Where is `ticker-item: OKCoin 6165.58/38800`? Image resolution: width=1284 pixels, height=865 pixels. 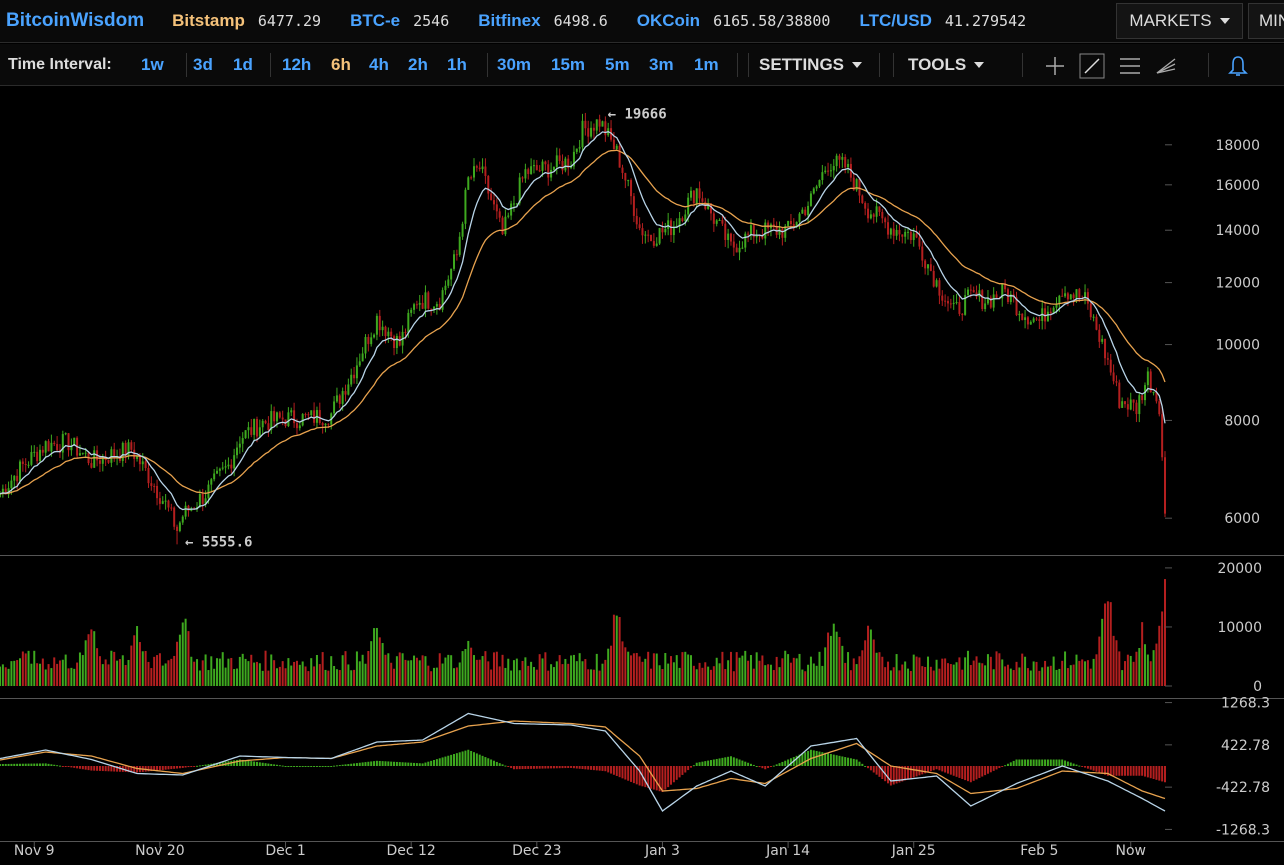 ticker-item: OKCoin 6165.58/38800 is located at coordinates (734, 21).